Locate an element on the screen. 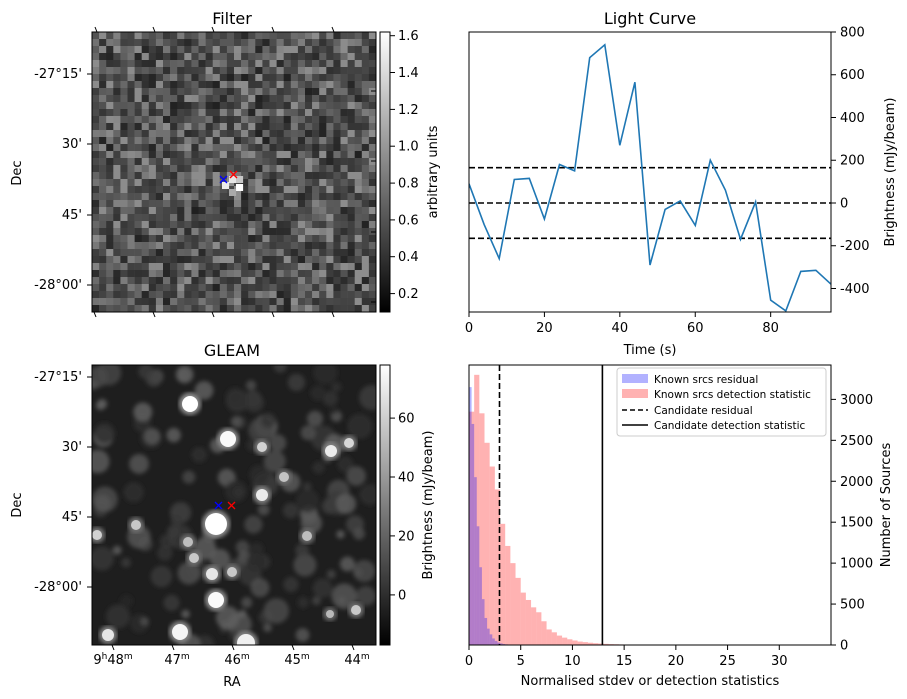 The height and width of the screenshot is (699, 907). colorbar-tick-label: 20 is located at coordinates (406, 536).